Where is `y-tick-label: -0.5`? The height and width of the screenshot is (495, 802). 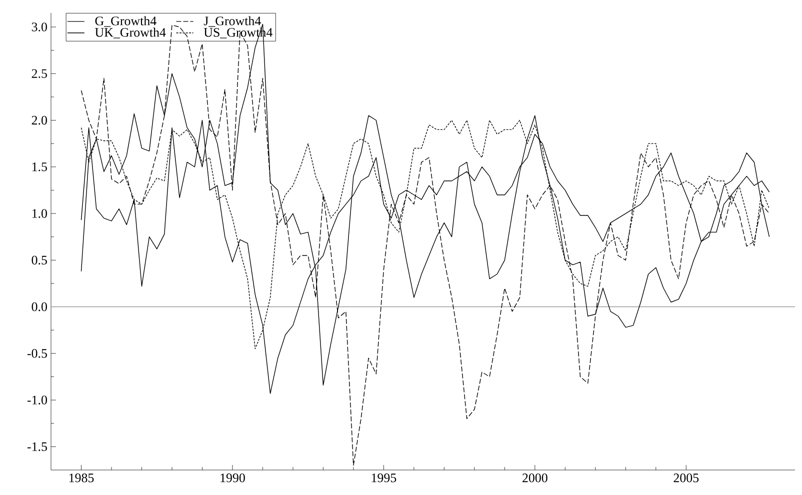 y-tick-label: -0.5 is located at coordinates (37, 353).